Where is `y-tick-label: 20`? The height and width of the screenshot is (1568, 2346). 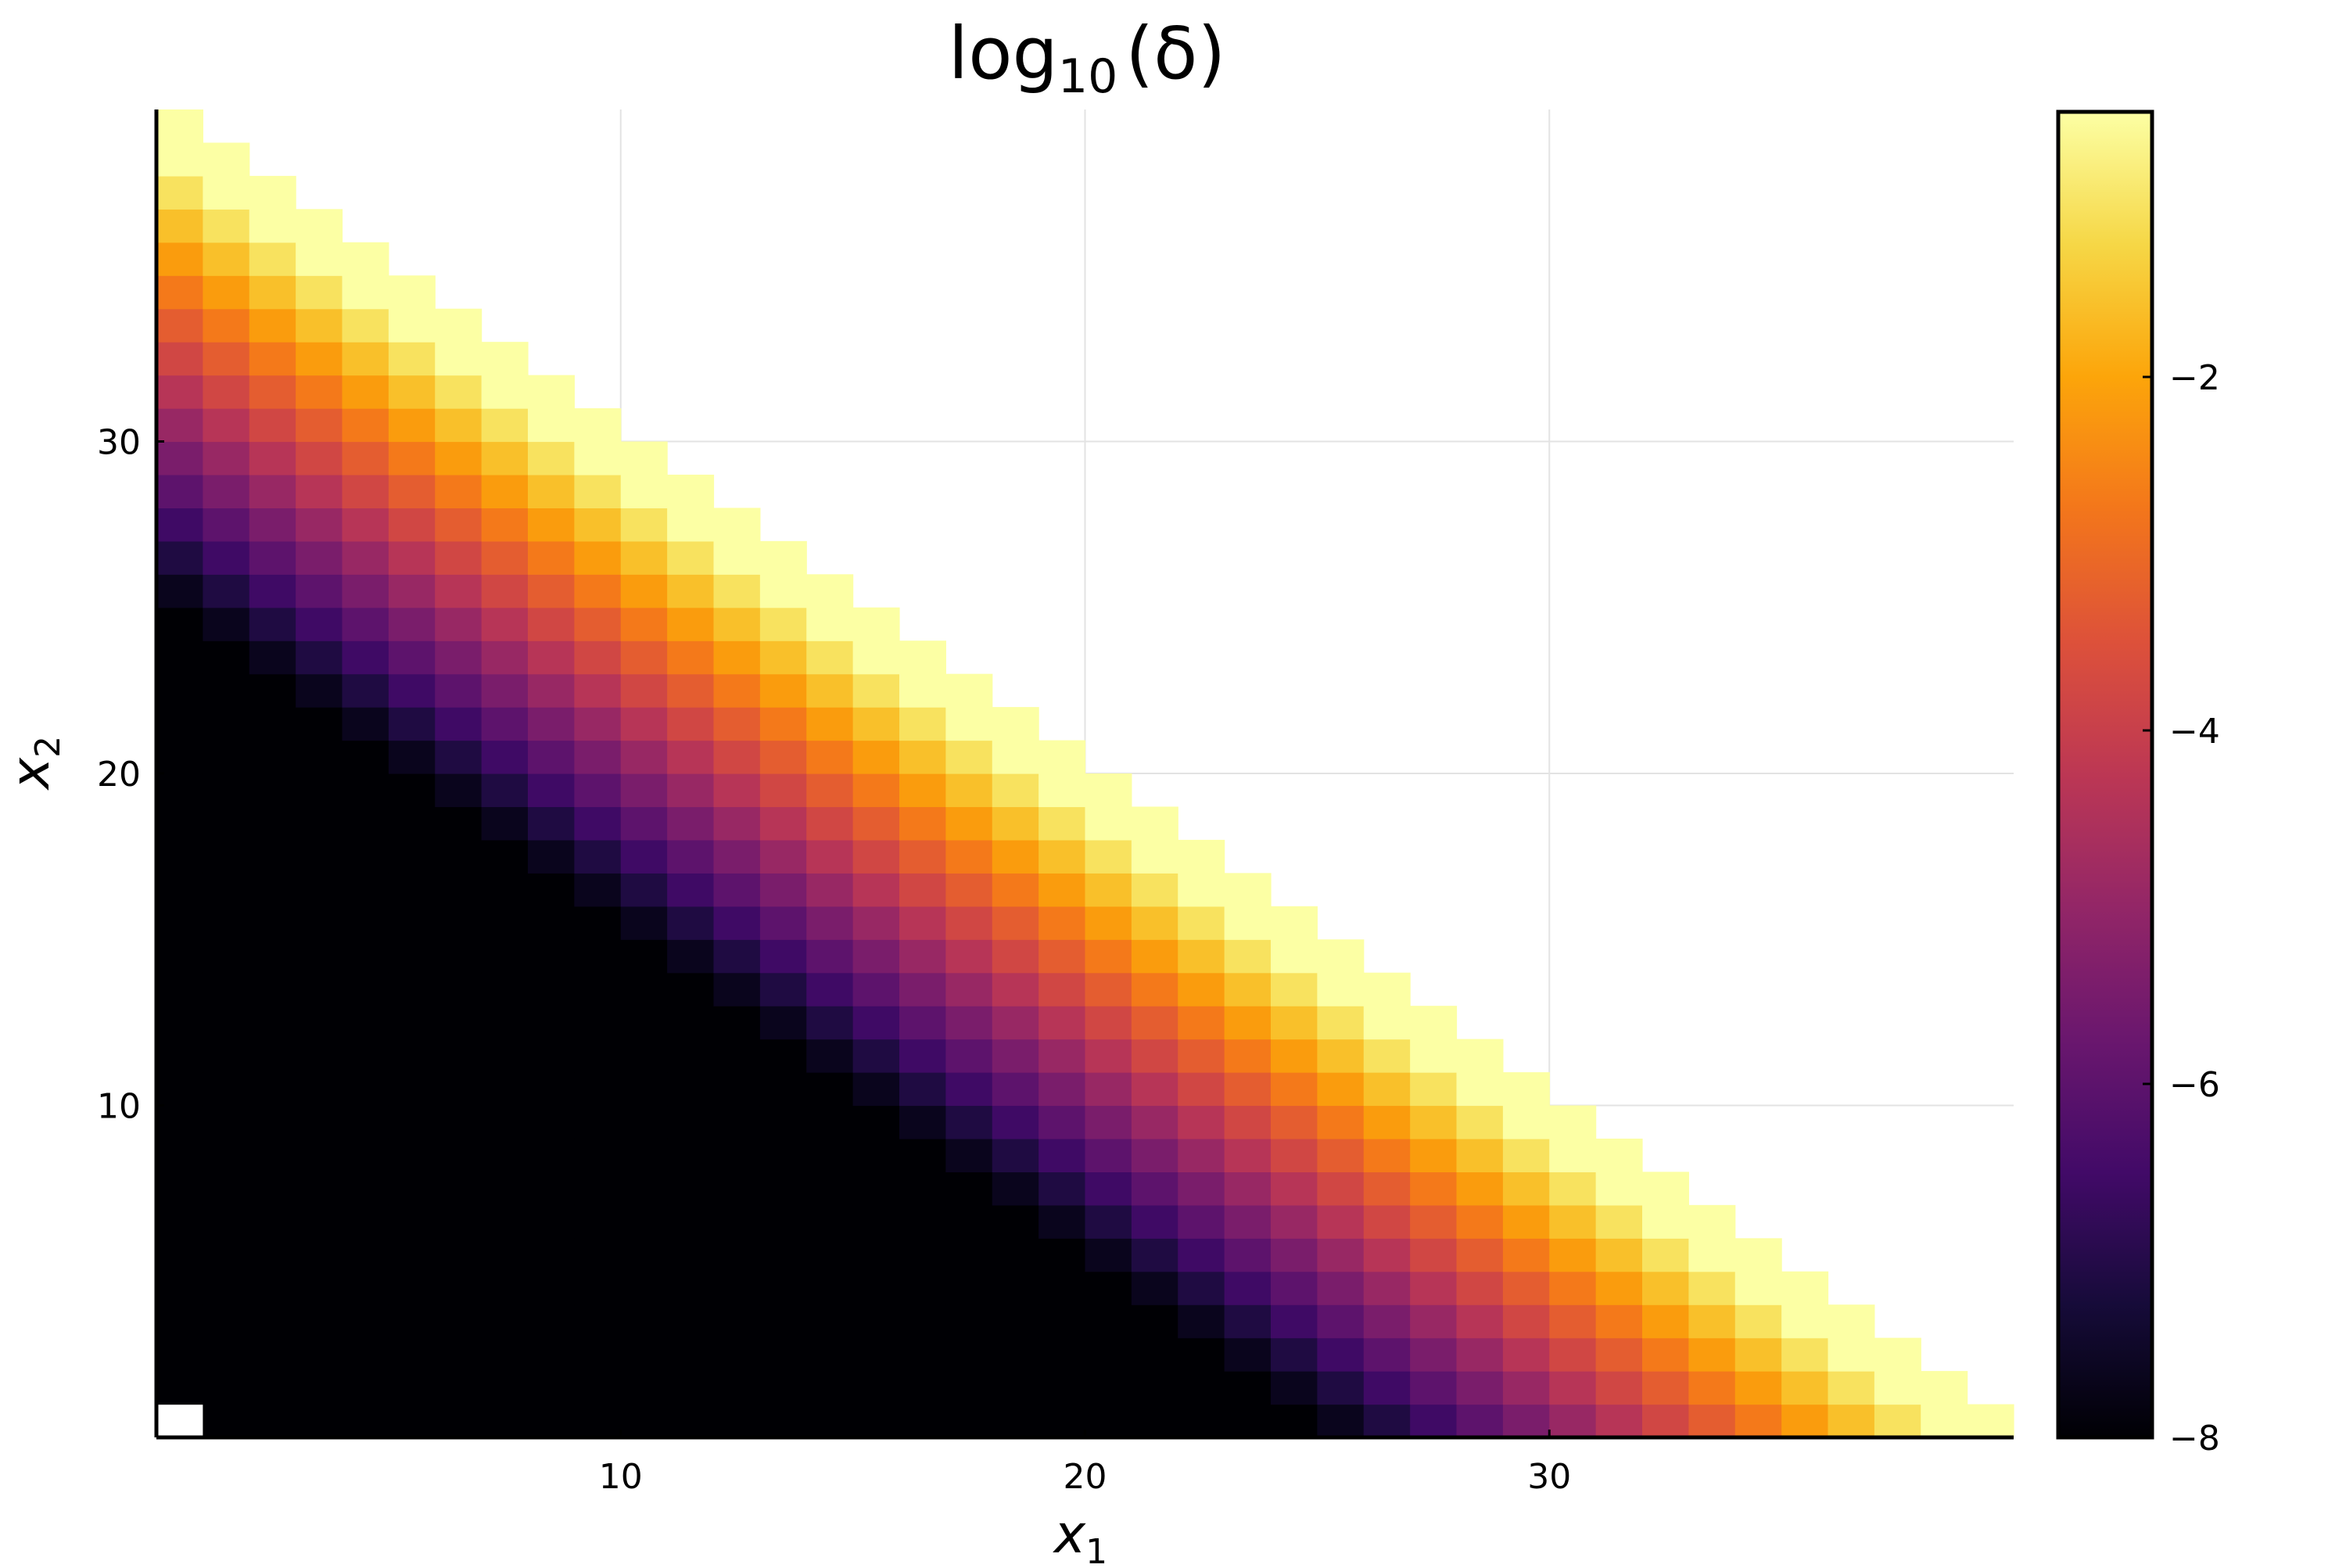
y-tick-label: 20 is located at coordinates (119, 775).